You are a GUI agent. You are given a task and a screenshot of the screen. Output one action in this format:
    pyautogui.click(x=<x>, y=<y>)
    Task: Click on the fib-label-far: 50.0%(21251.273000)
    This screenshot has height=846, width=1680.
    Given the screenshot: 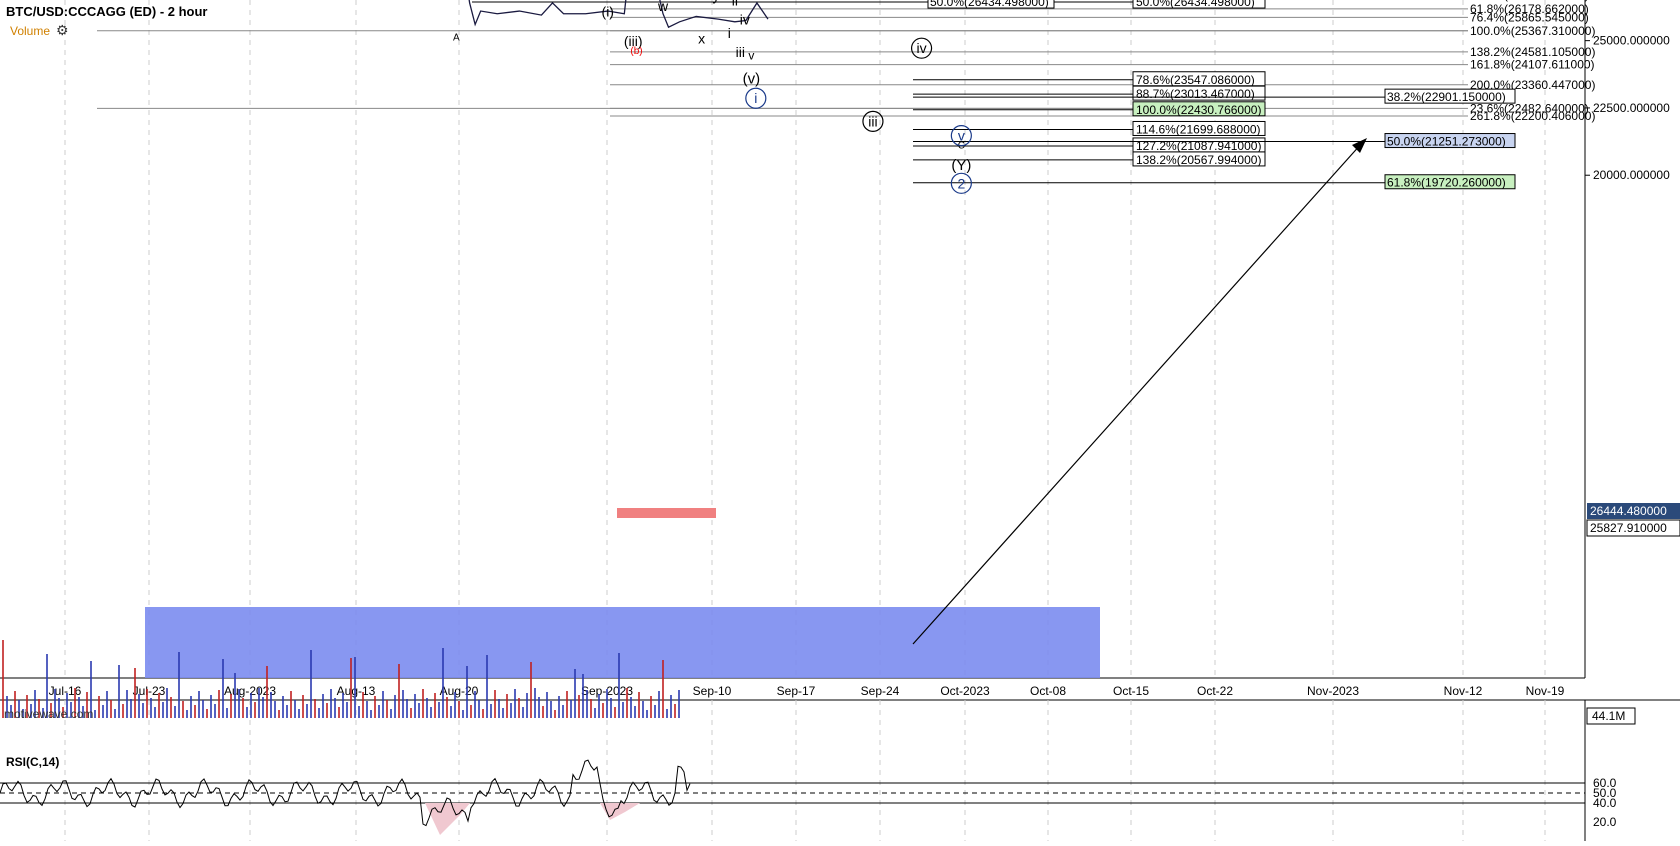 What is the action you would take?
    pyautogui.click(x=1446, y=142)
    